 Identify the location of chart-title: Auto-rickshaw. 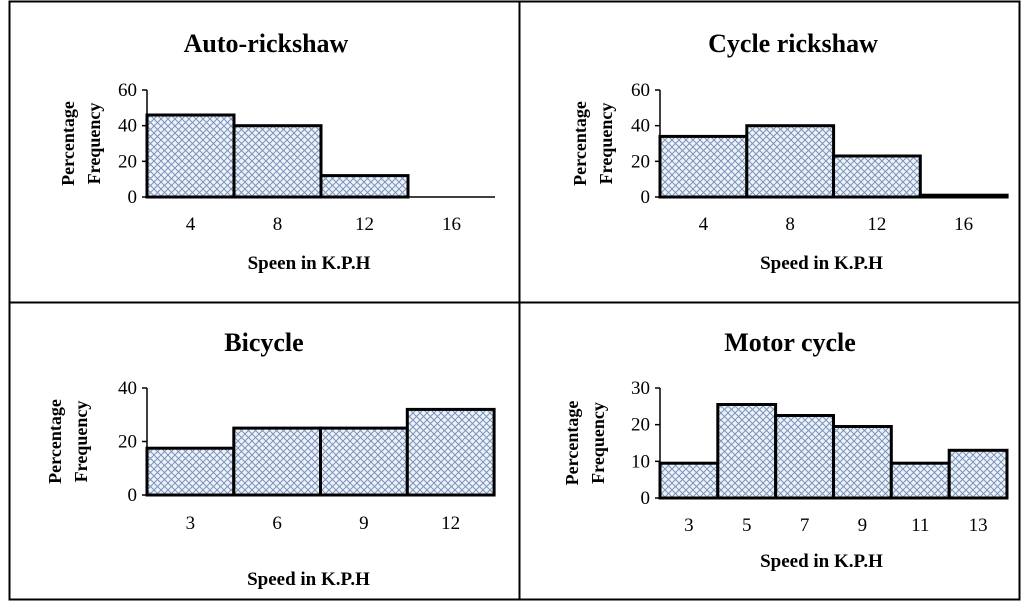
(266, 43).